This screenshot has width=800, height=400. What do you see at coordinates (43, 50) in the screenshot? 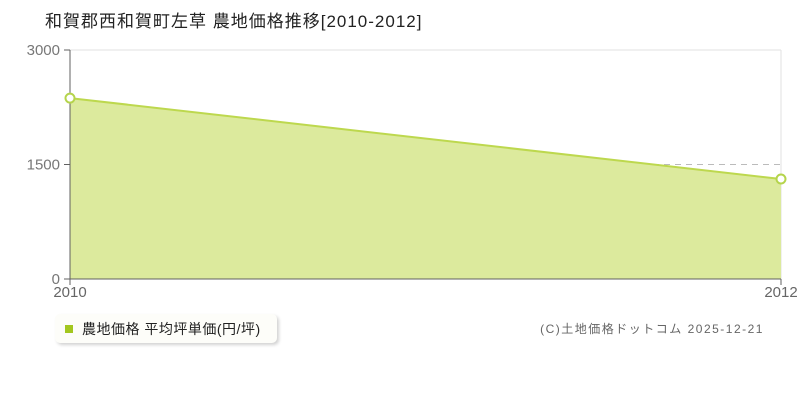
I see `y-tick-label-3000: 3000` at bounding box center [43, 50].